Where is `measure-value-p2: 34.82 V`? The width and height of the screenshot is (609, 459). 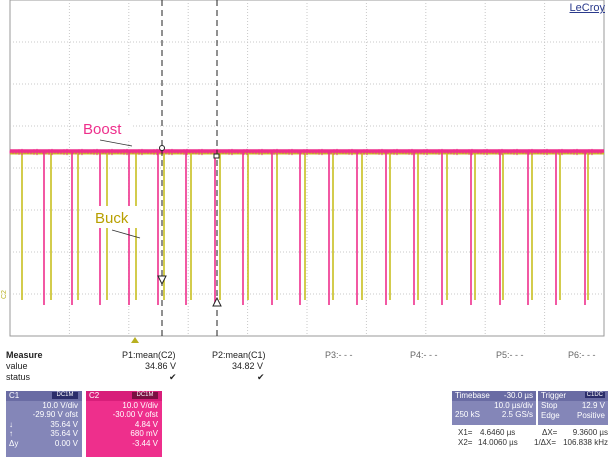 measure-value-p2: 34.82 V is located at coordinates (248, 366).